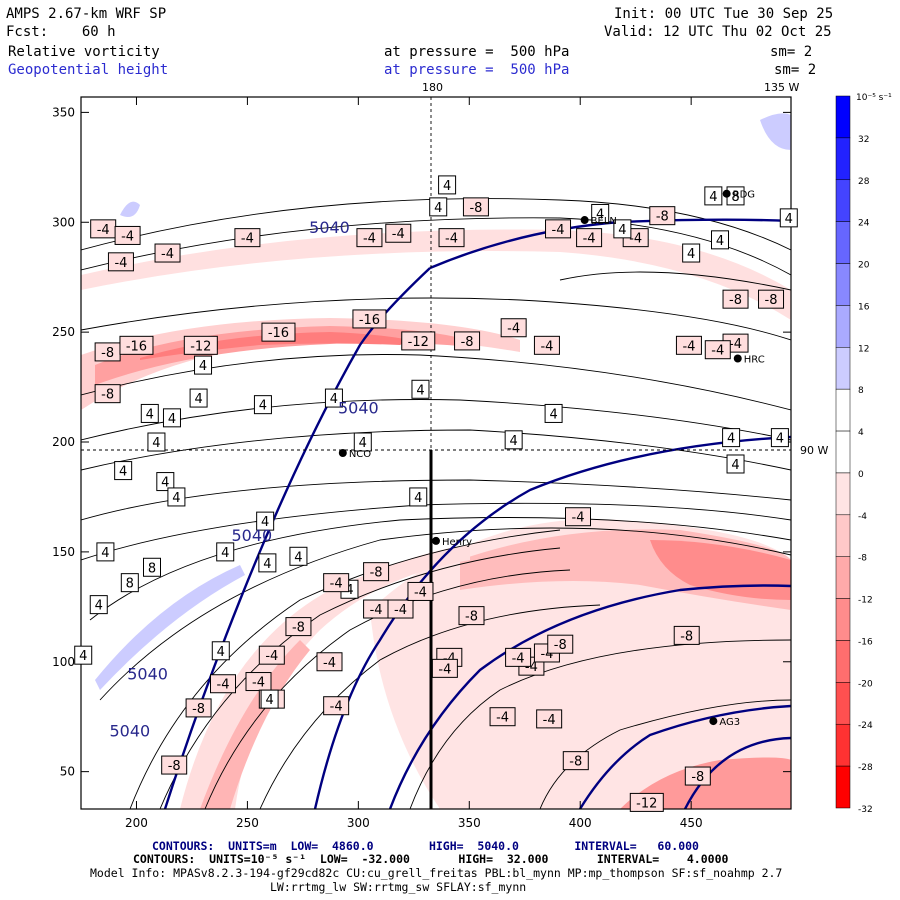 This screenshot has width=900, height=900. I want to click on station-beln: BELN, so click(598, 221).